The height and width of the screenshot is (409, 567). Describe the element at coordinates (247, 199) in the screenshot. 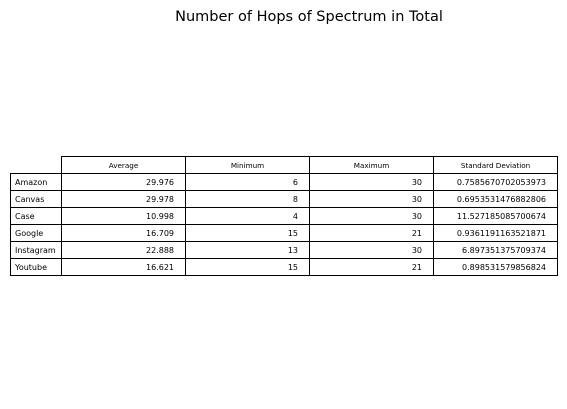

I see `cell-minimum: 8` at that location.